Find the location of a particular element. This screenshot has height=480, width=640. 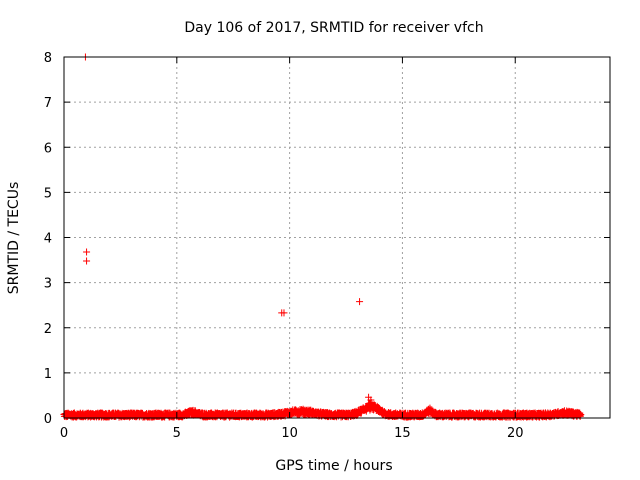

x-tick-label: 0 is located at coordinates (64, 433).